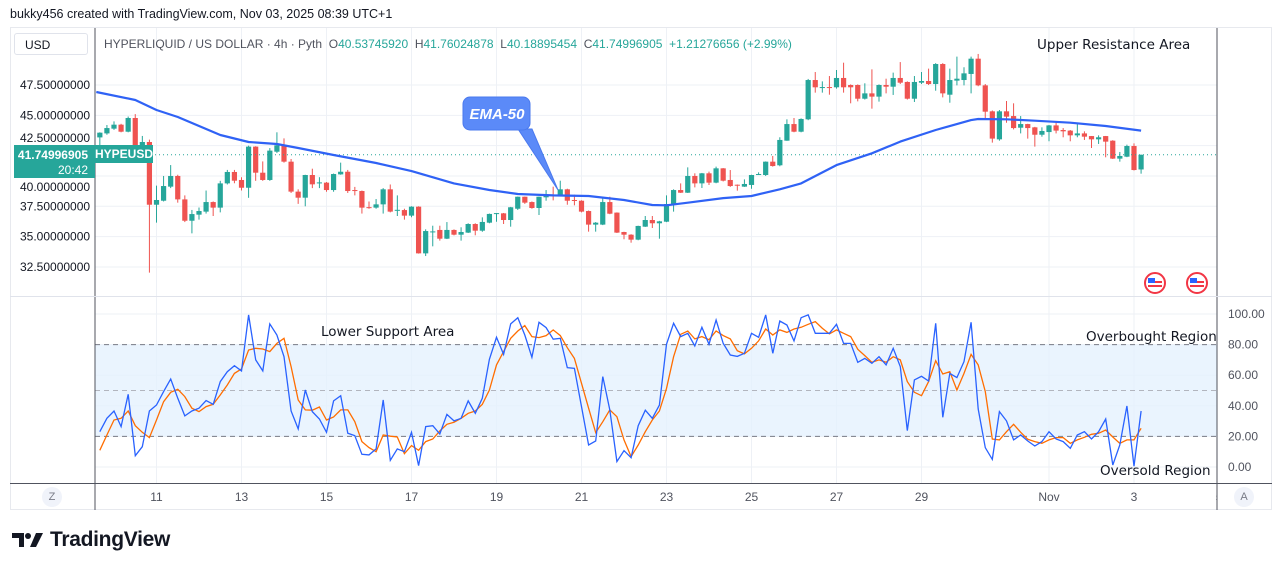 The image size is (1281, 571). I want to click on time-tick-label: Nov, so click(1048, 497).